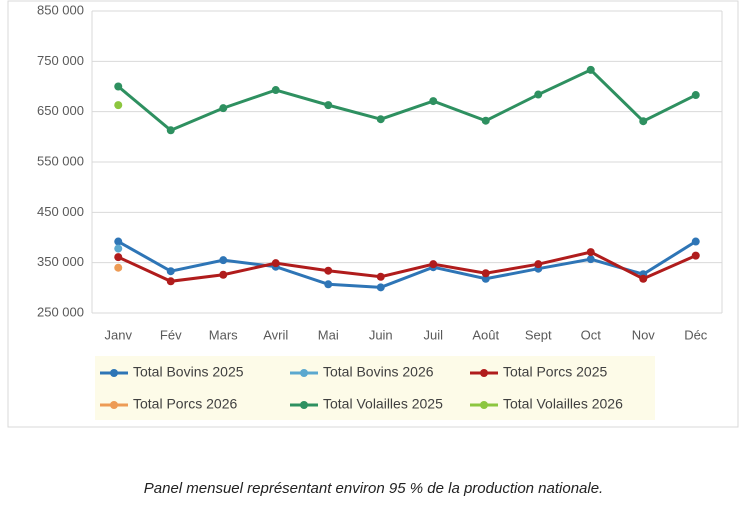  What do you see at coordinates (223, 334) in the screenshot?
I see `x-tick-label: Mars` at bounding box center [223, 334].